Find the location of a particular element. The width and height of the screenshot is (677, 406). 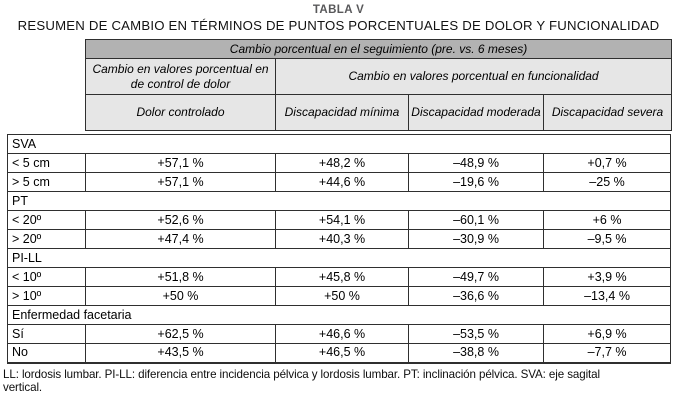

data-row: No +43,5 % +46,5 % –38,8 % –7,7 % is located at coordinates (339, 353).